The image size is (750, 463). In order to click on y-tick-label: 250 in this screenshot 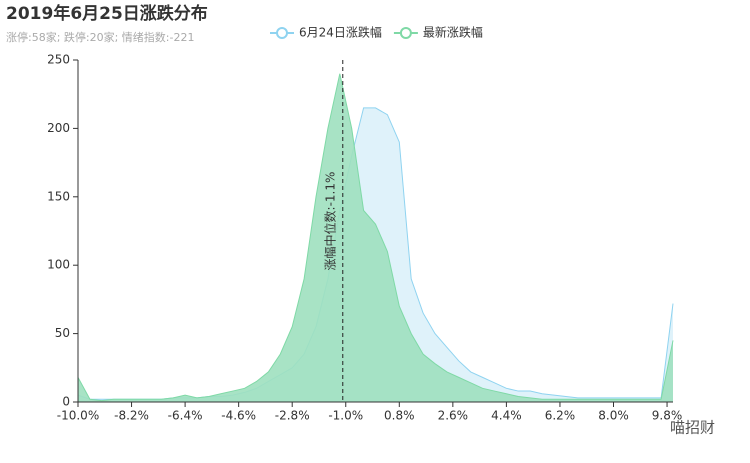, I will do `click(58, 60)`.